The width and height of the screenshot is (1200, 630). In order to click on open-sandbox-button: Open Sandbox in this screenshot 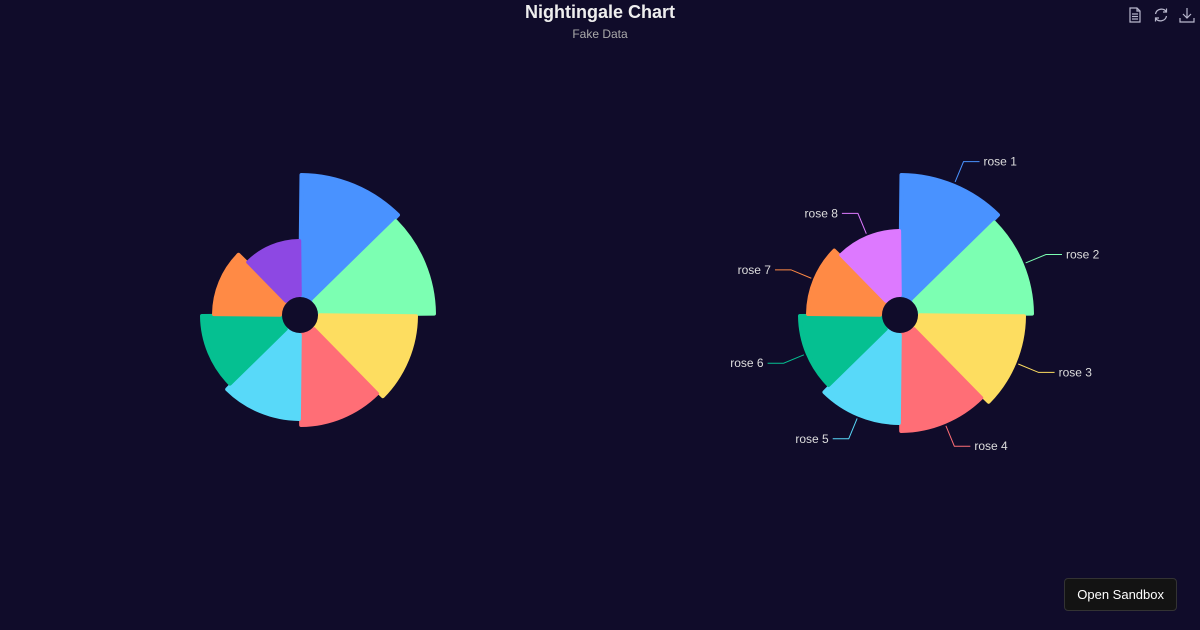, I will do `click(1120, 594)`.